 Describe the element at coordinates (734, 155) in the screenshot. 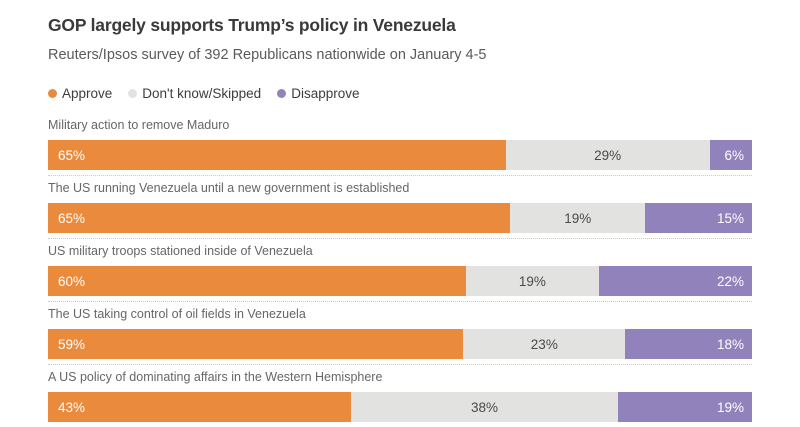

I see `bar-segment-label: 6%` at that location.